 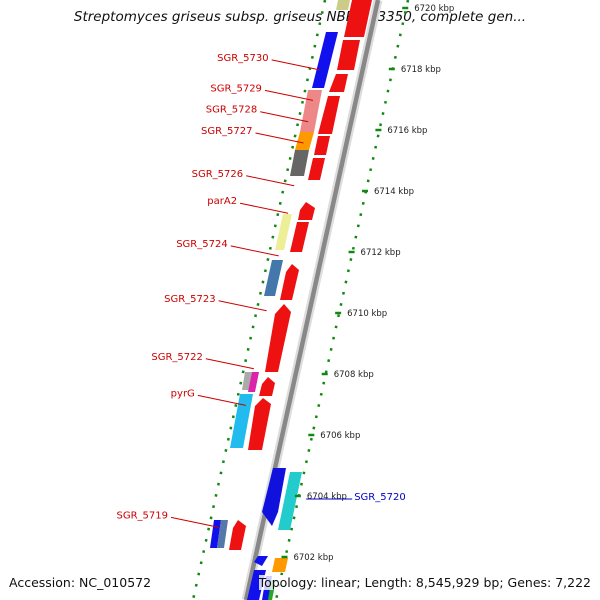 I want to click on kbp-tick-label: 6710 kbp, so click(x=367, y=314).